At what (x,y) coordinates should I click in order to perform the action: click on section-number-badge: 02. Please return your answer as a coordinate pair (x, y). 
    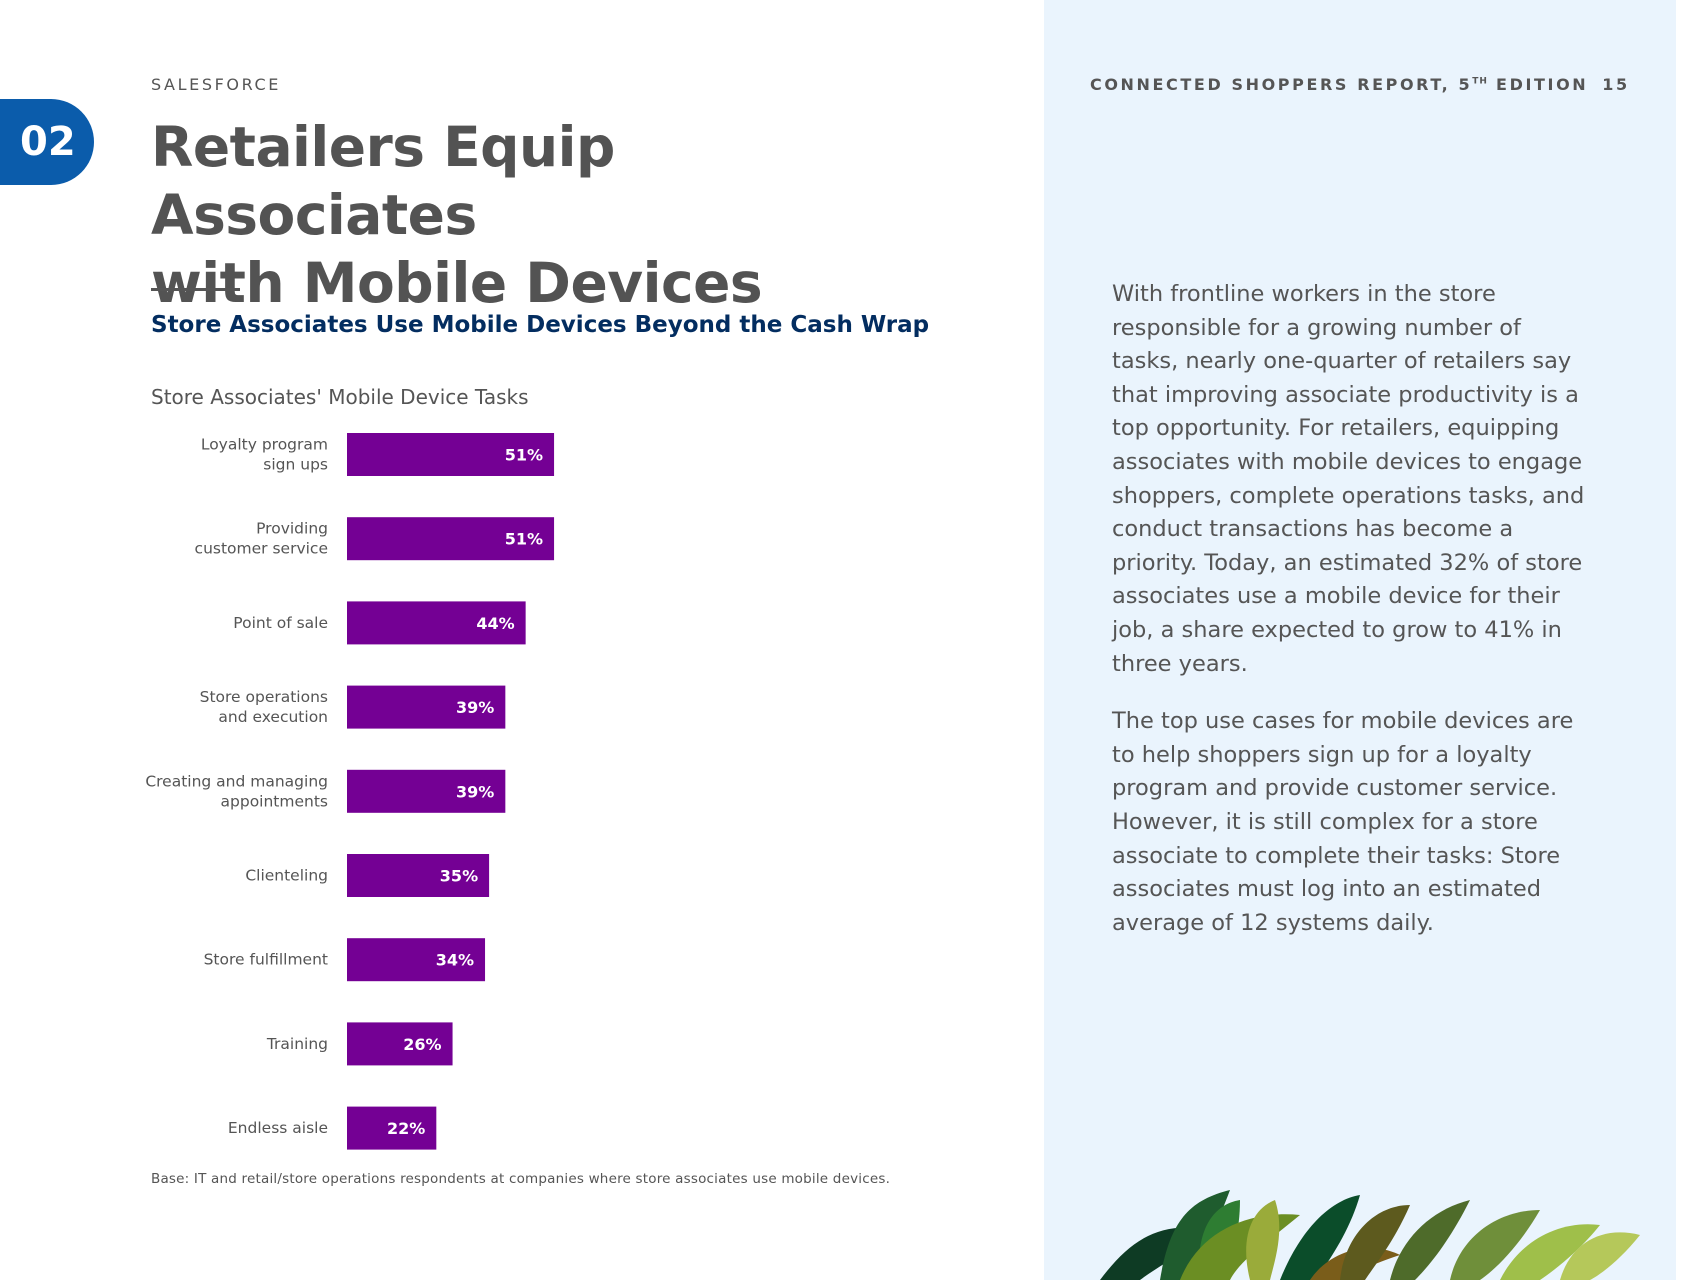
    Looking at the image, I should click on (47, 142).